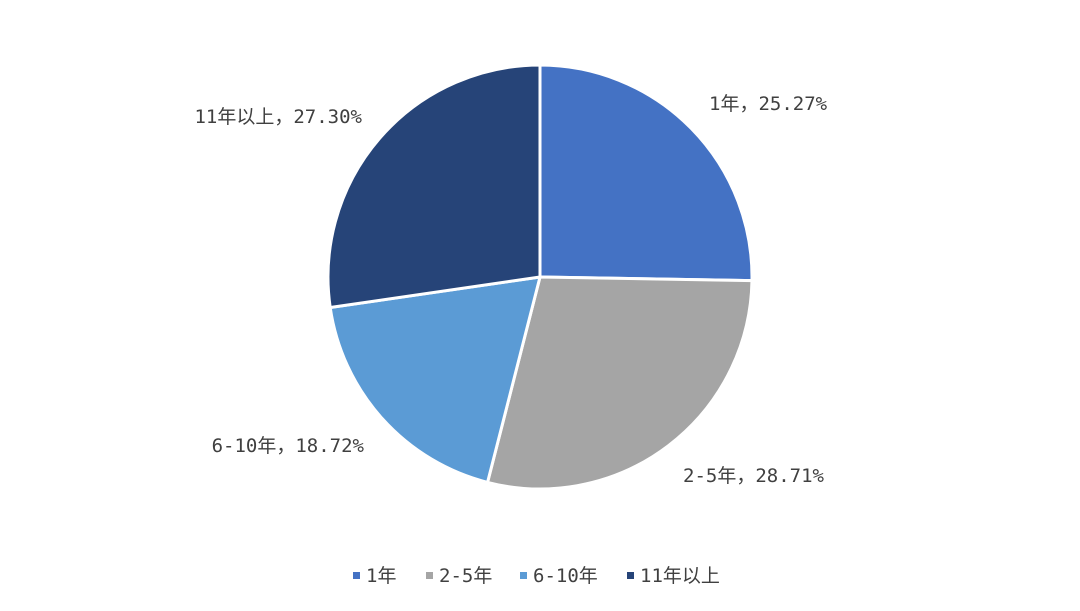  Describe the element at coordinates (680, 576) in the screenshot. I see `legend-entry-4: 11年以上` at that location.